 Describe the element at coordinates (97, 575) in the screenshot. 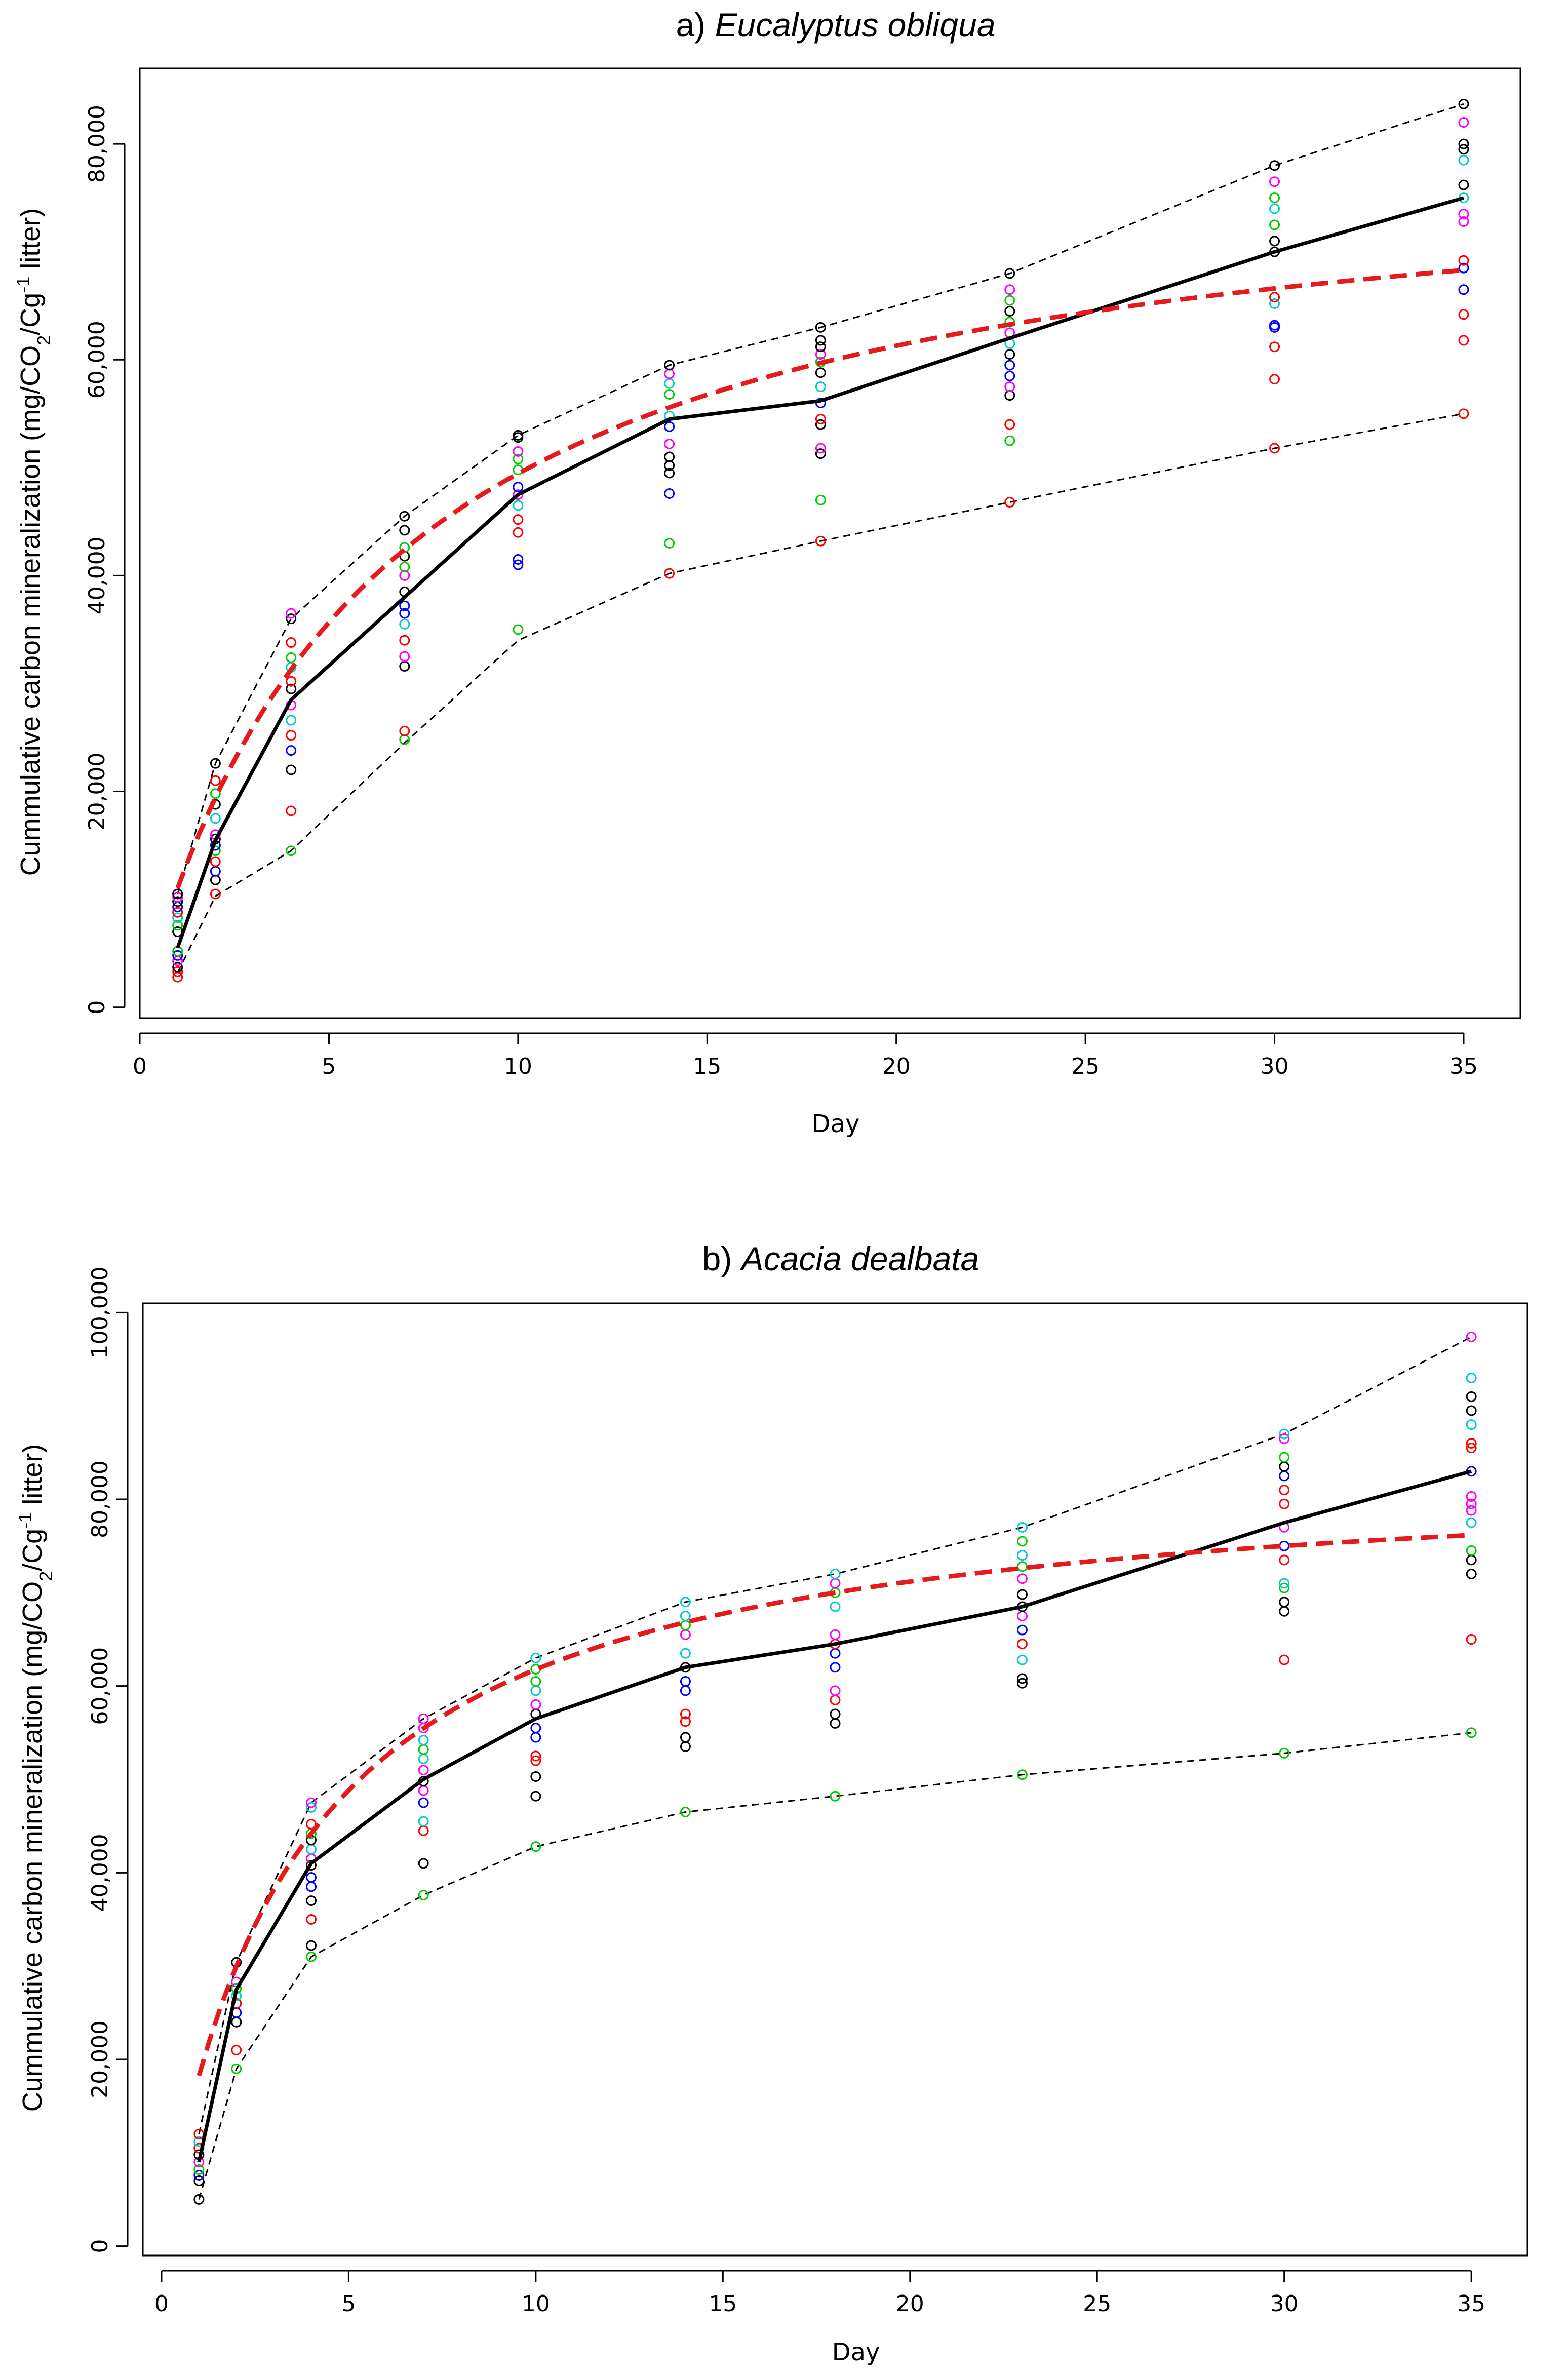

I see `panel-a-y-tick-label: 40,000` at that location.